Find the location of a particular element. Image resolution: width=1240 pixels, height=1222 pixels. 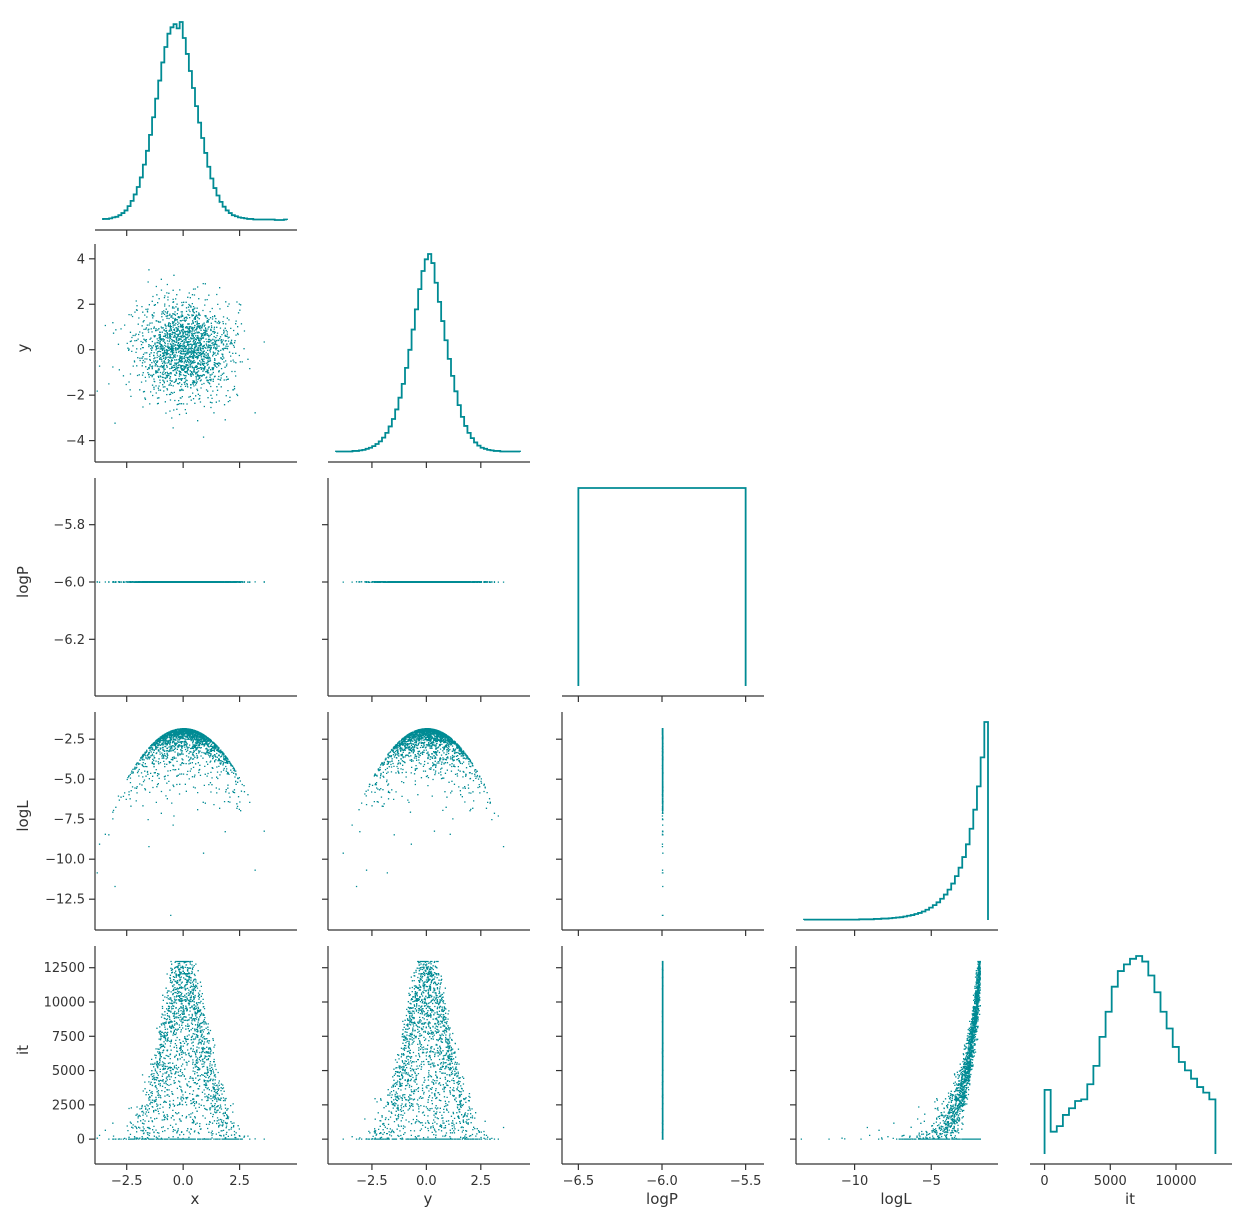

y-tick-label: 5000 is located at coordinates (68, 1071).